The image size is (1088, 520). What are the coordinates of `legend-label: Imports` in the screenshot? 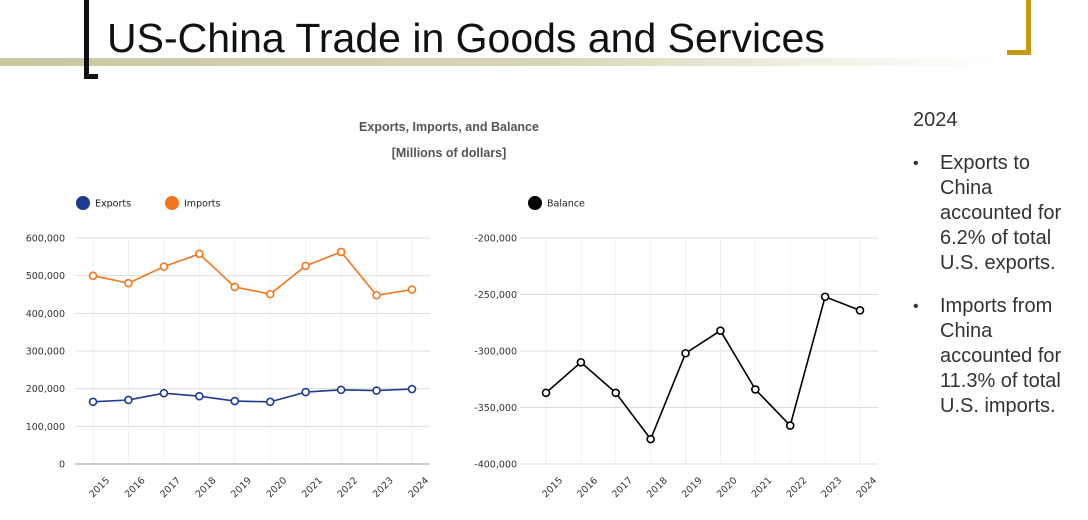 It's located at (202, 204).